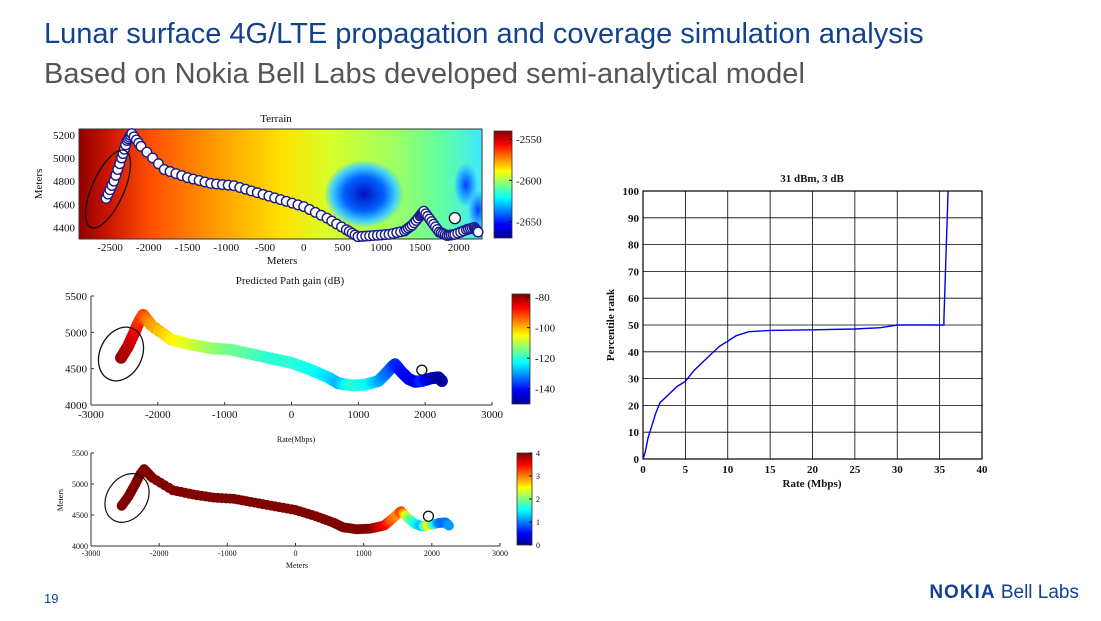 The width and height of the screenshot is (1101, 621). What do you see at coordinates (79, 351) in the screenshot?
I see `pathgain-y-ticks: 4000 4500 5000 5500` at bounding box center [79, 351].